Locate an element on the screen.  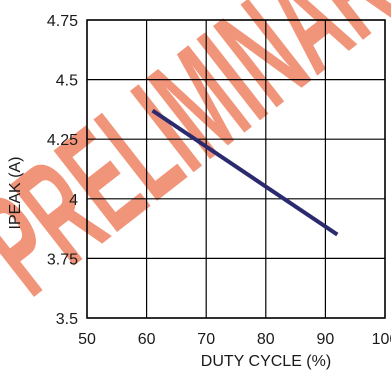
y-axis-title: IPEAK (A) is located at coordinates (15, 193).